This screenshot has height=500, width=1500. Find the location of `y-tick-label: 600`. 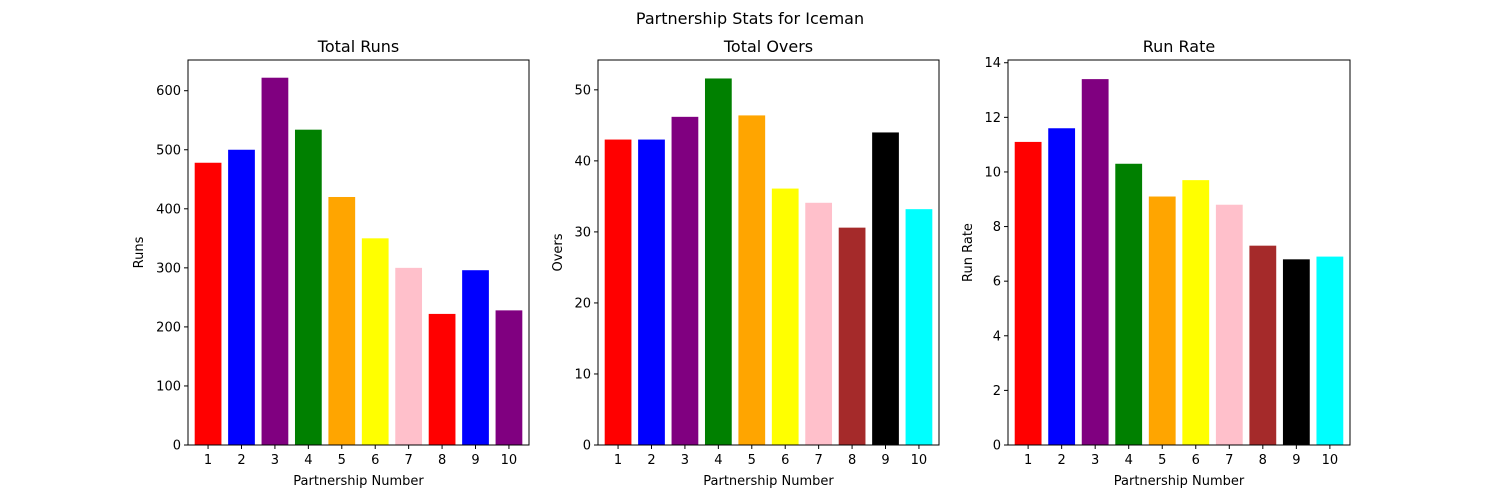

y-tick-label: 600 is located at coordinates (168, 91).